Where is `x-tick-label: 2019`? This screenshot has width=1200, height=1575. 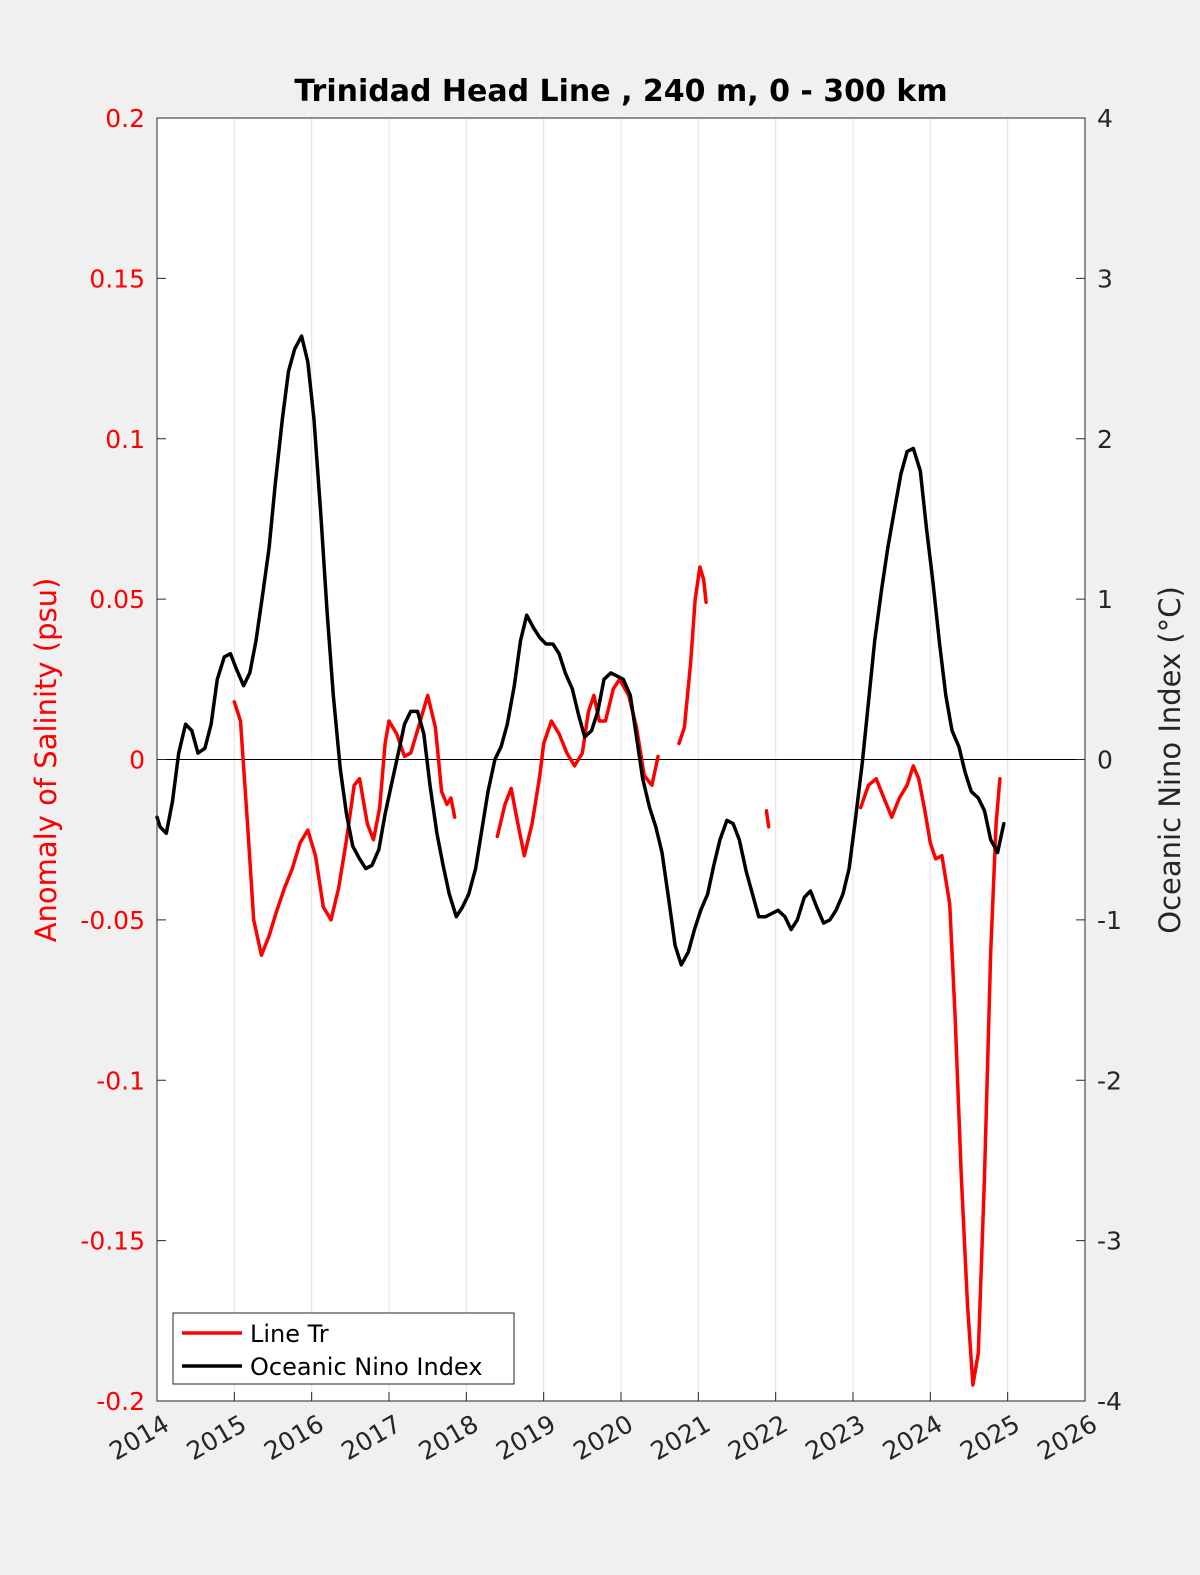 x-tick-label: 2019 is located at coordinates (526, 1437).